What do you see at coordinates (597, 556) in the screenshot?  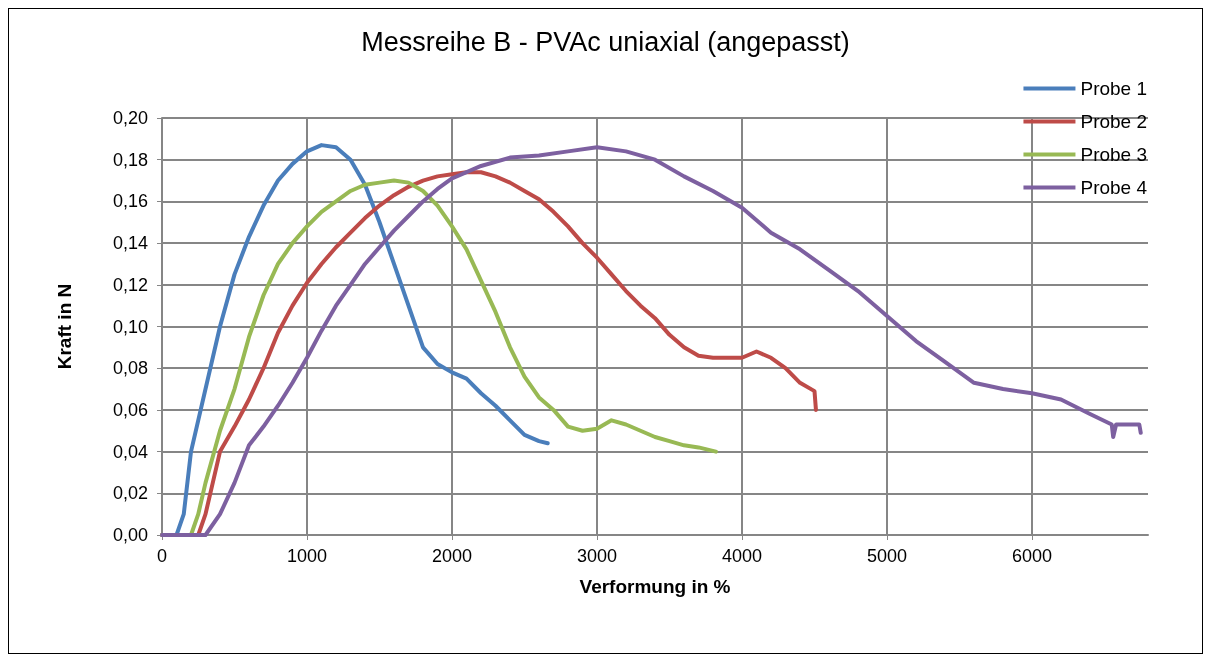 I see `x-tick-label: 3000` at bounding box center [597, 556].